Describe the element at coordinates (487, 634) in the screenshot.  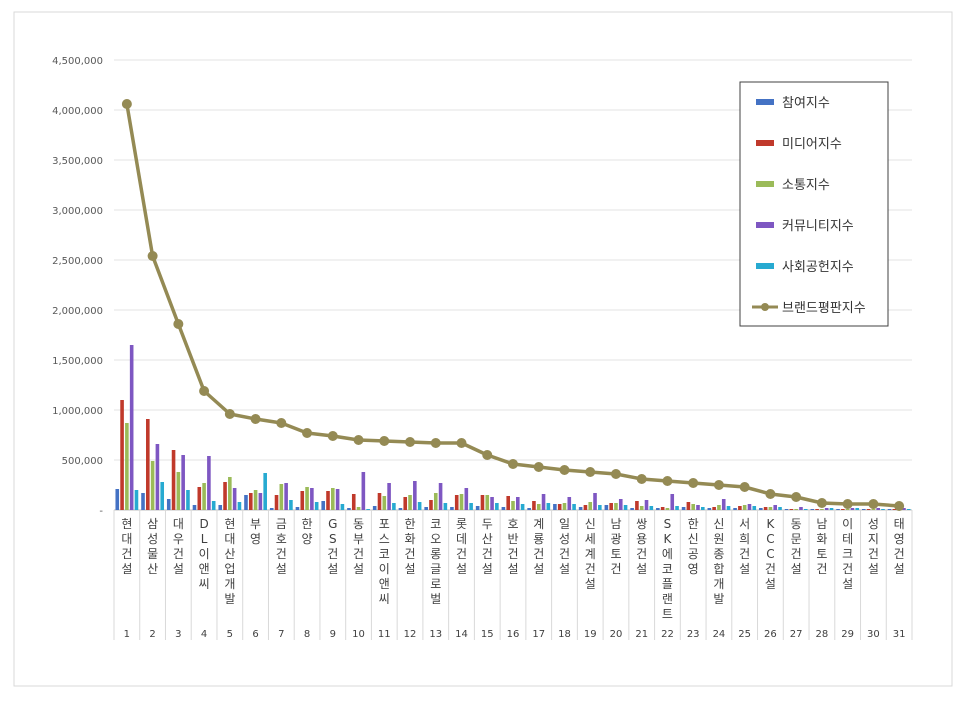
I see `x-rank-label: 15` at that location.